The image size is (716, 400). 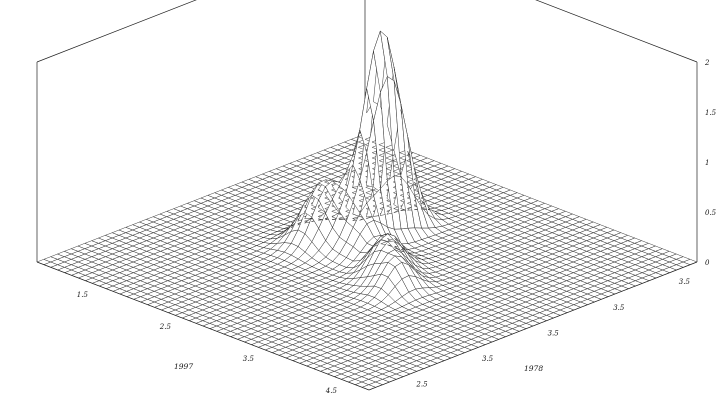 I want to click on z-tick-label: 2, so click(x=707, y=63).